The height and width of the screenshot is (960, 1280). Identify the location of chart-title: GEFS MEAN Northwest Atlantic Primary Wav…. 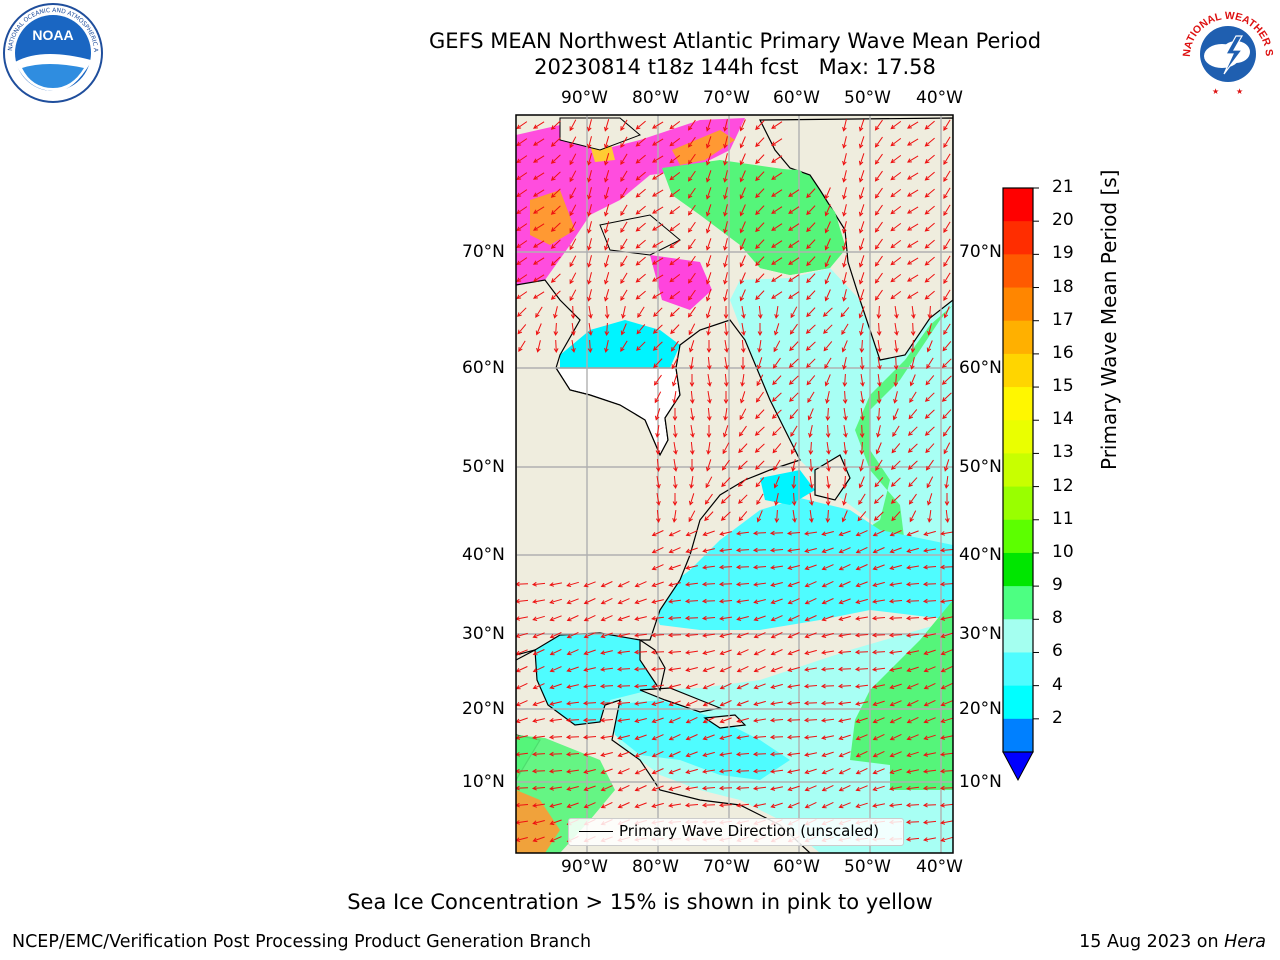
(735, 41).